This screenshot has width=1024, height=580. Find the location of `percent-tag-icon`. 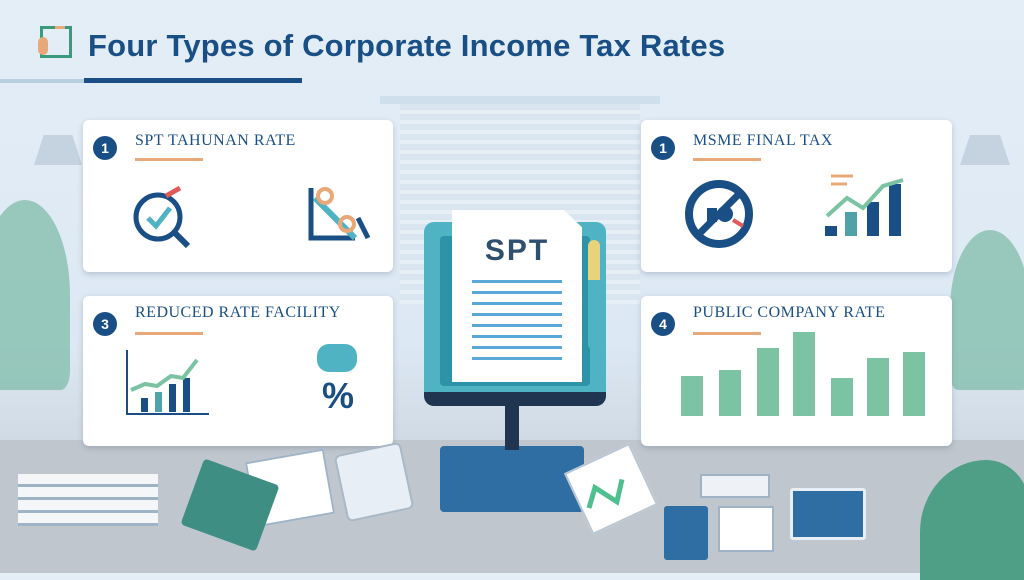

percent-tag-icon is located at coordinates (339, 214).